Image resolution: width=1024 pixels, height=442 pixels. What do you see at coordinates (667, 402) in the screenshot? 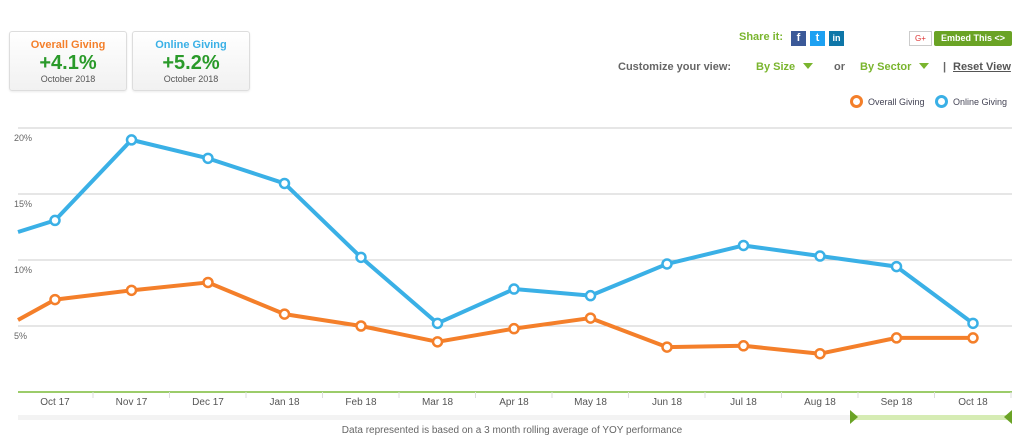
I see `x-tick-label: Jun 18` at bounding box center [667, 402].